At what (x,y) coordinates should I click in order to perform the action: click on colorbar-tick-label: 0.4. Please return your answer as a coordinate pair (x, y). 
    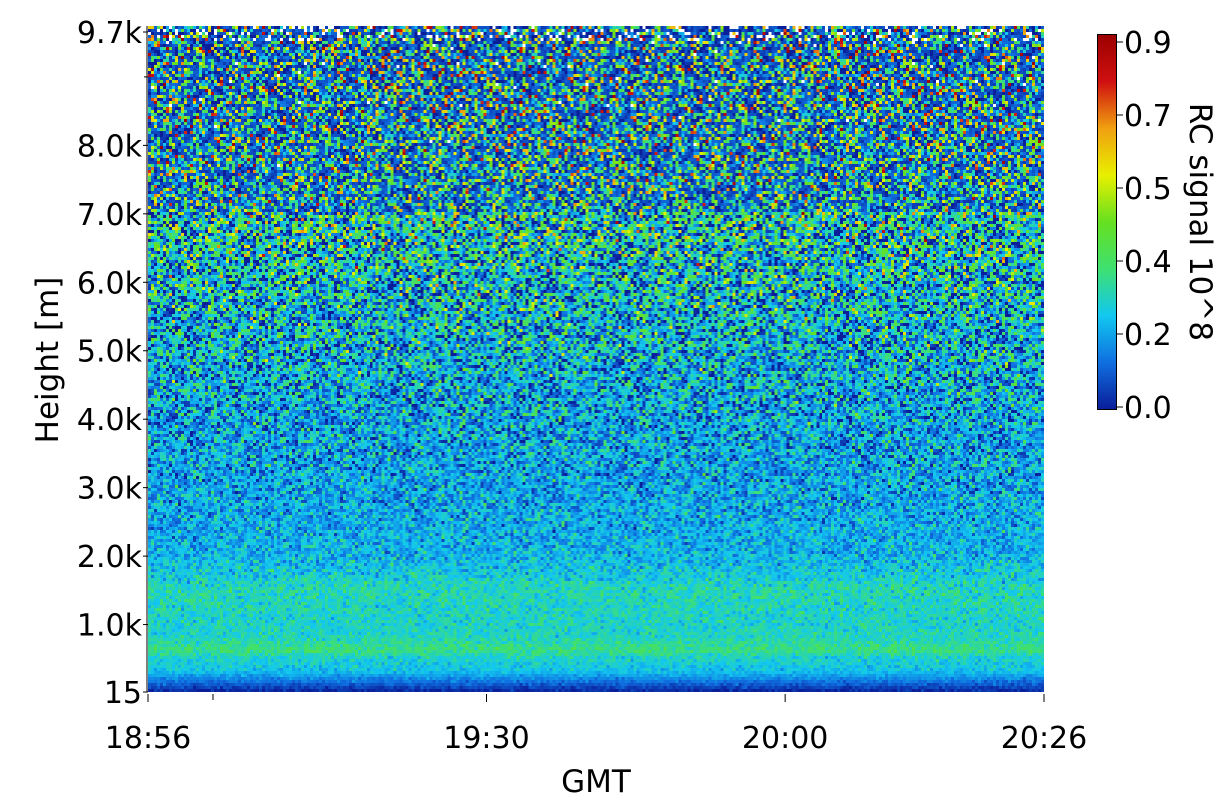
    Looking at the image, I should click on (1148, 262).